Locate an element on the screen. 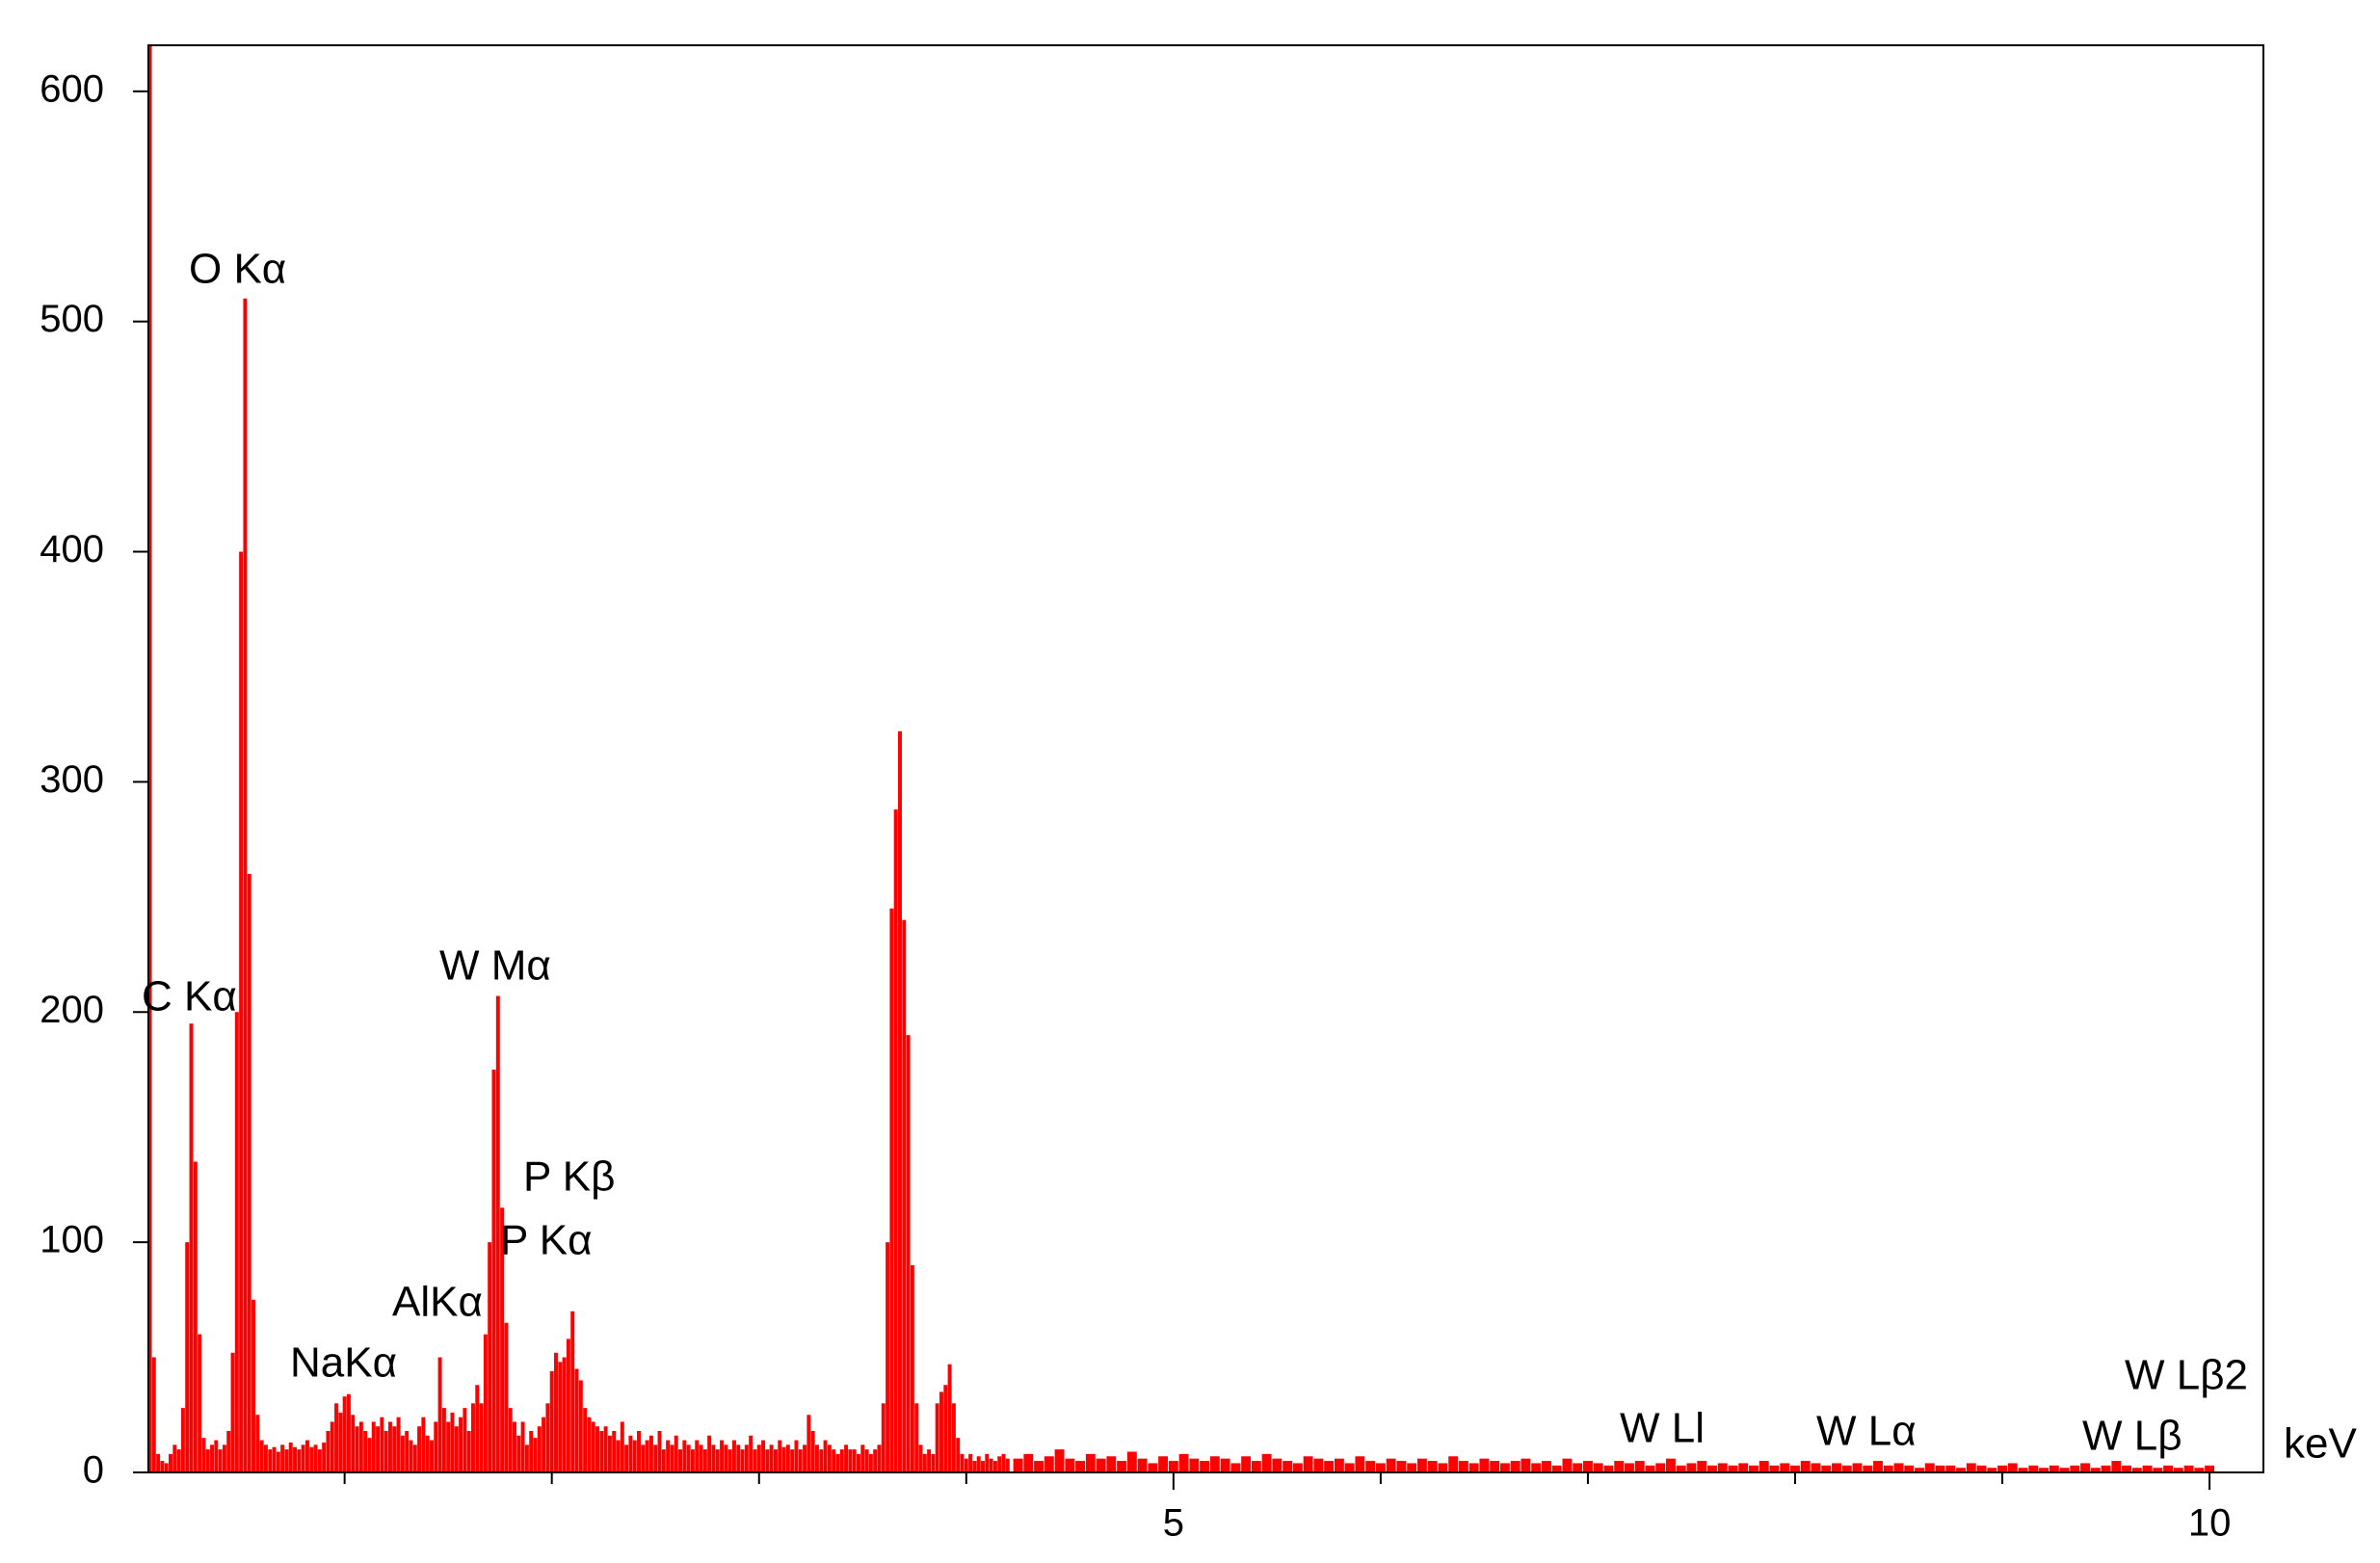  peak-annotation: AlKα is located at coordinates (437, 1302).